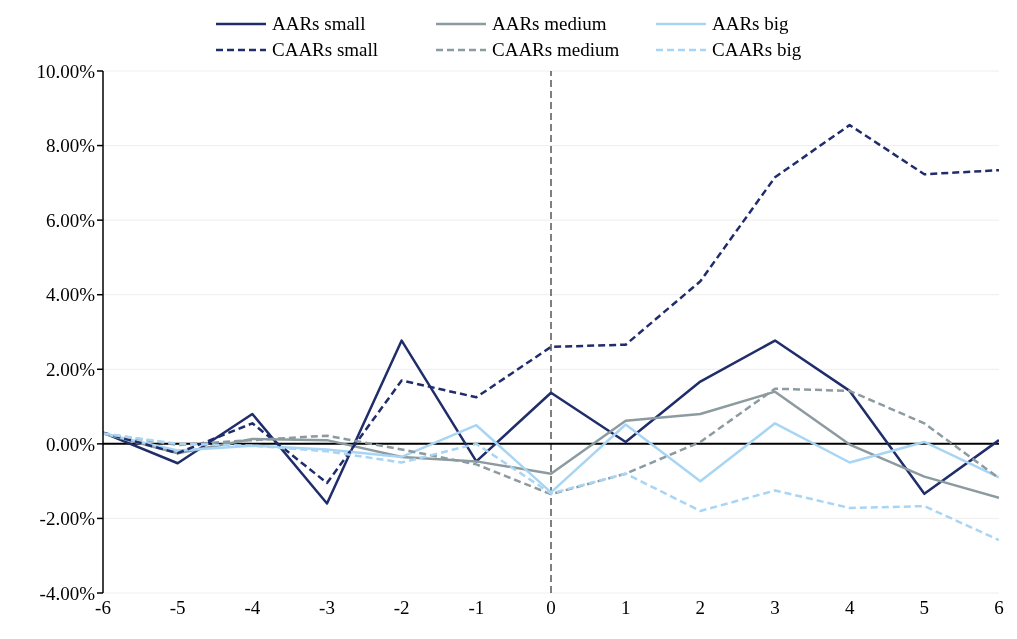 The image size is (1017, 639). What do you see at coordinates (66, 71) in the screenshot?
I see `y-tick-label: 10.00%` at bounding box center [66, 71].